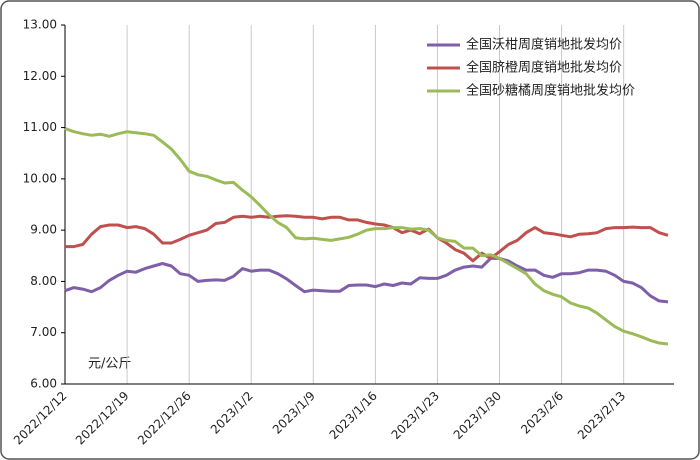 This screenshot has height=460, width=700. I want to click on y-tick-label: 12.00, so click(40, 76).